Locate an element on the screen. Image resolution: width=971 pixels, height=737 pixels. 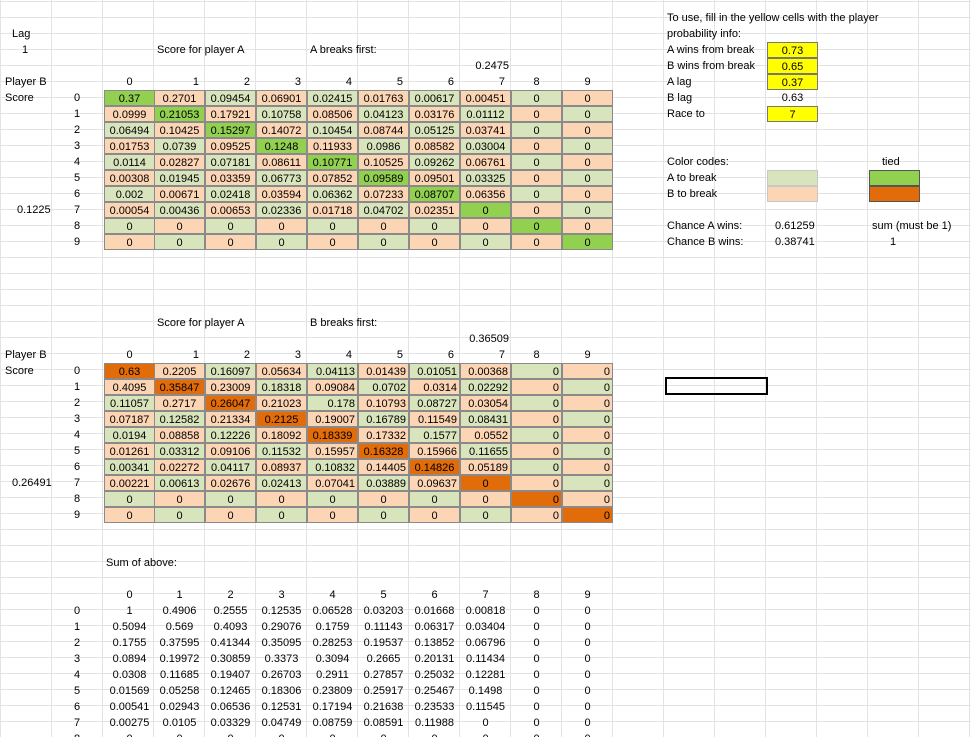
table-cell: 0.17332 is located at coordinates (383, 435).